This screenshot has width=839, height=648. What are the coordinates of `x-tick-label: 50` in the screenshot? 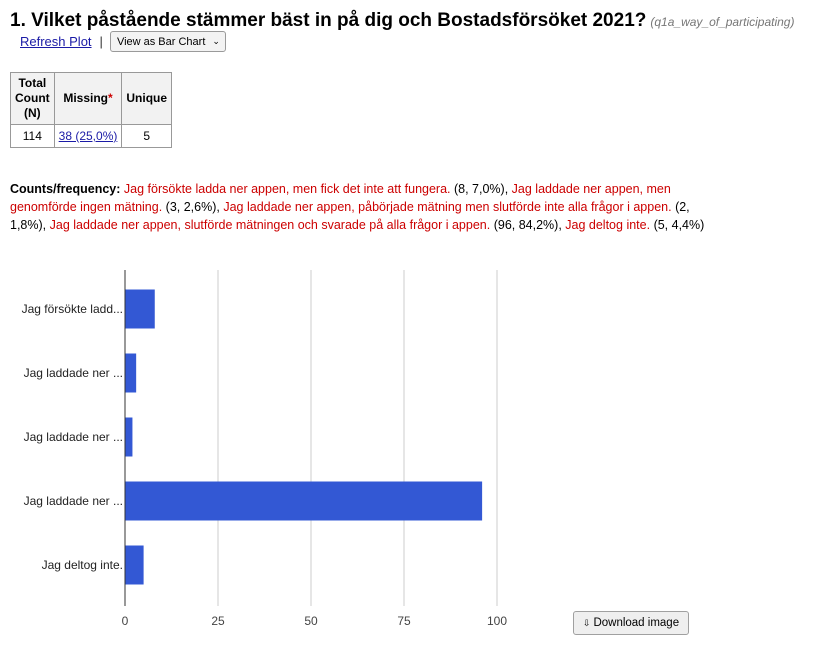 It's located at (311, 621).